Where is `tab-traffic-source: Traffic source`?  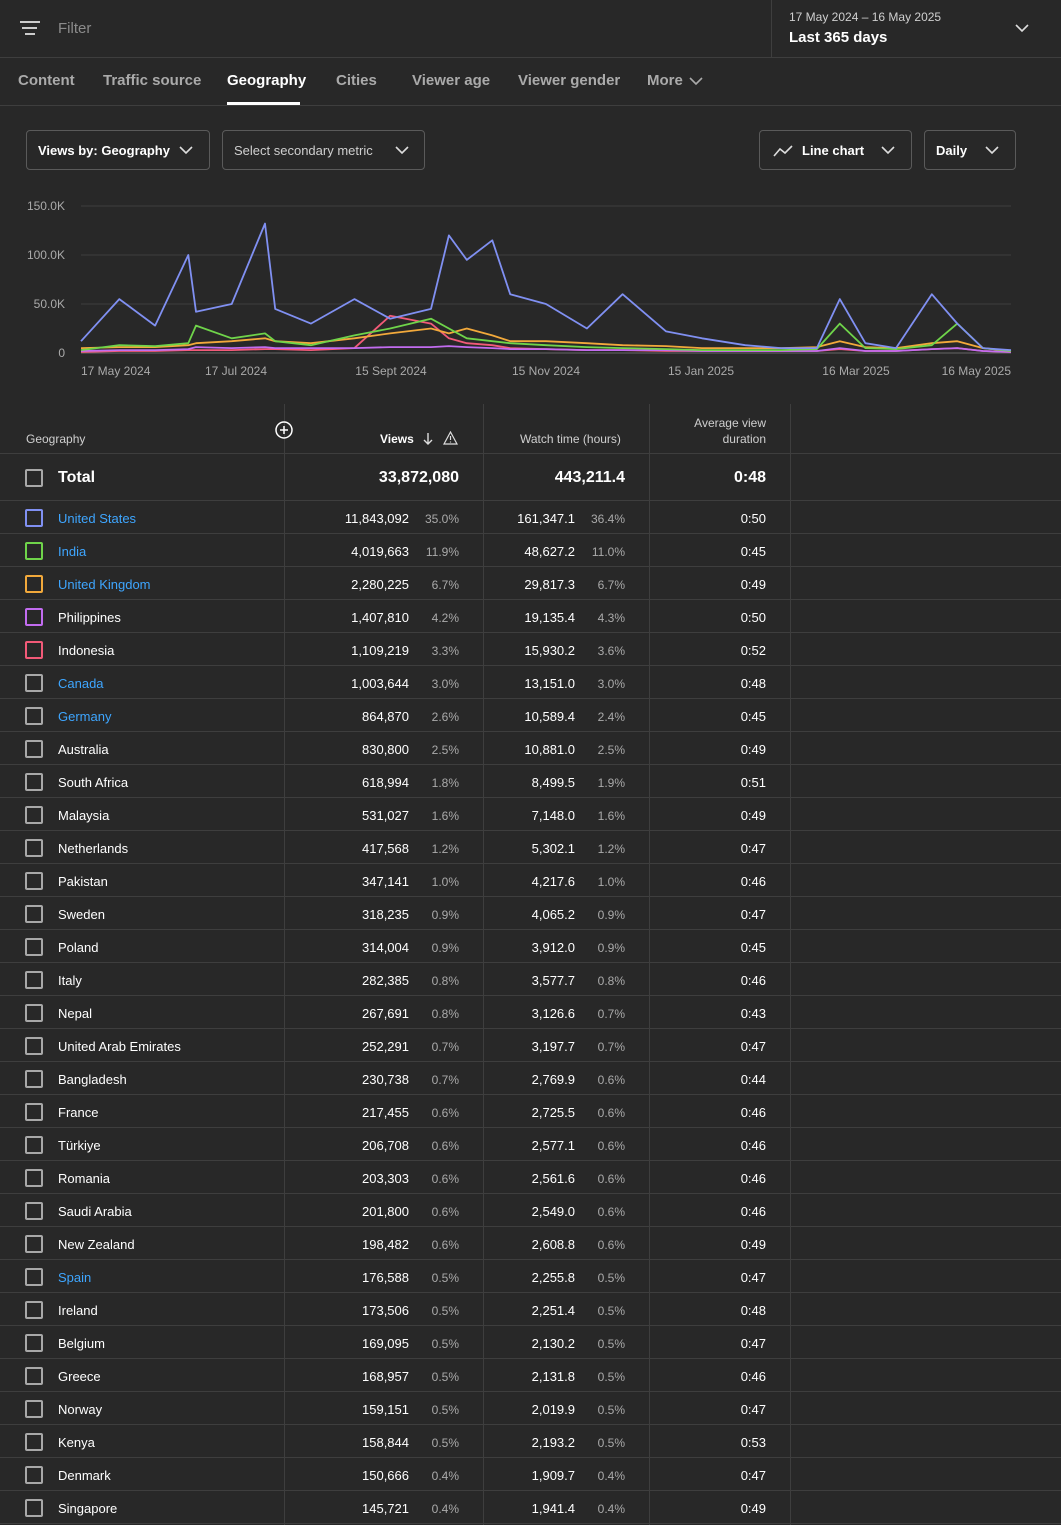
tab-traffic-source: Traffic source is located at coordinates (152, 80).